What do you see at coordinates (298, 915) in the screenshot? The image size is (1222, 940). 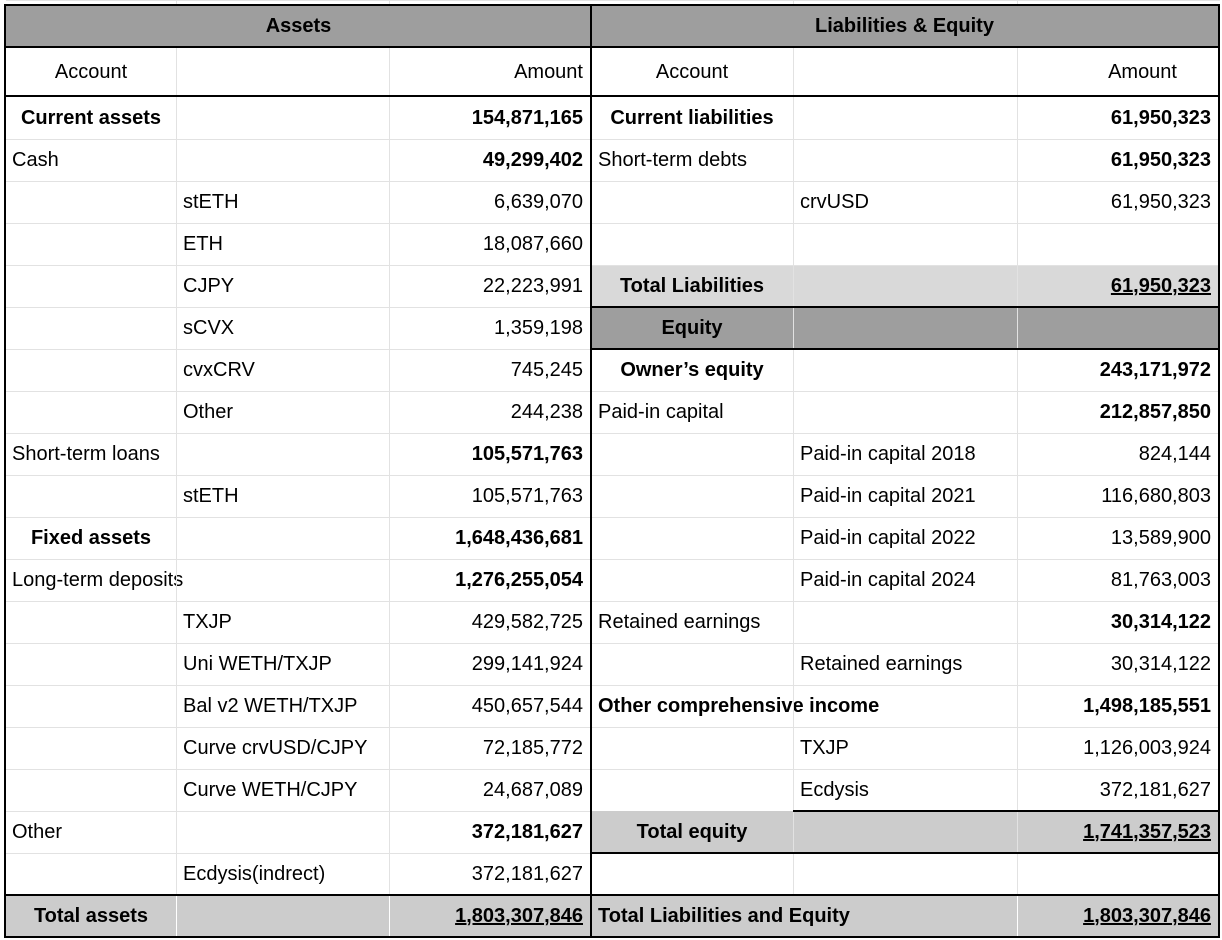 I see `total-assets-bg` at bounding box center [298, 915].